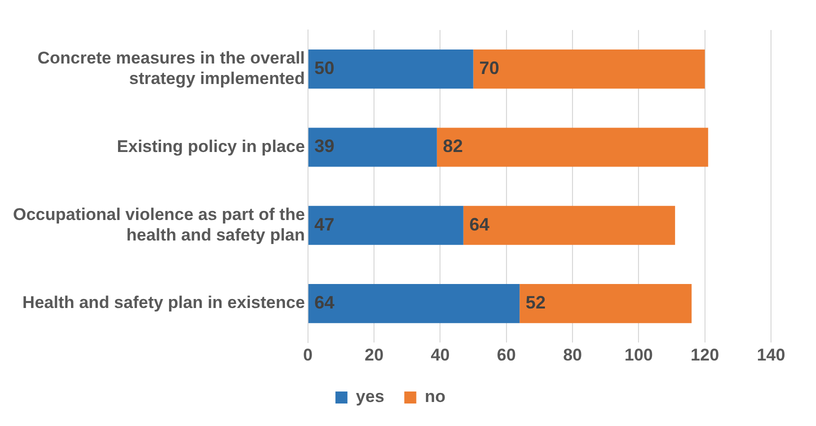  Describe the element at coordinates (374, 354) in the screenshot. I see `x-tick-label: 20` at that location.